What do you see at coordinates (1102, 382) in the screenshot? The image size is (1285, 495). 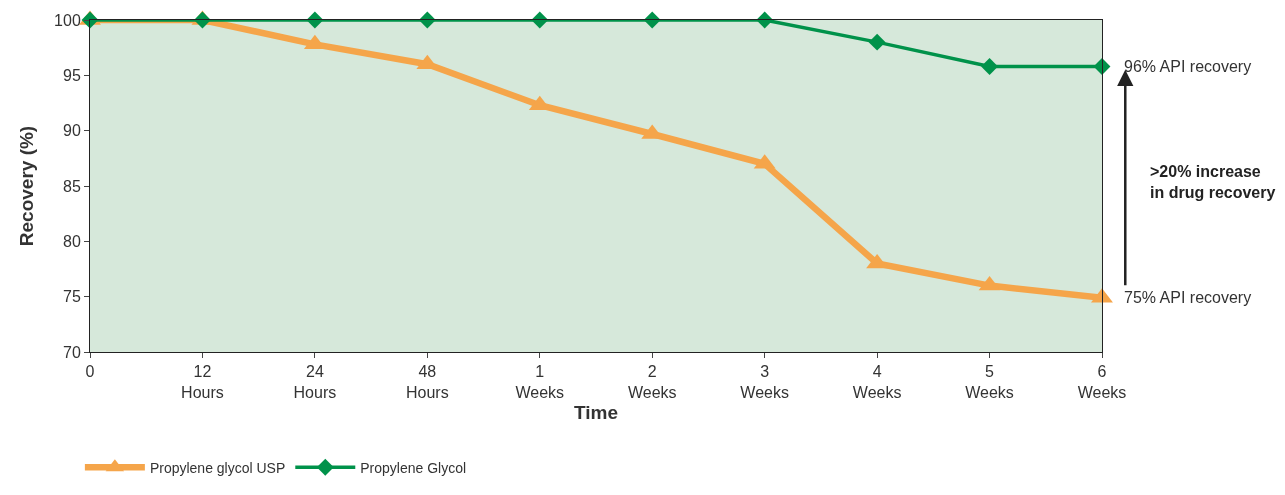 I see `x-tick-label: 6 Weeks` at bounding box center [1102, 382].